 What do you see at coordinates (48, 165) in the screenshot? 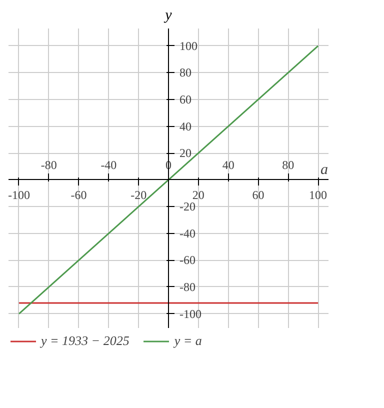
I see `x2-tick-label: -80` at bounding box center [48, 165].